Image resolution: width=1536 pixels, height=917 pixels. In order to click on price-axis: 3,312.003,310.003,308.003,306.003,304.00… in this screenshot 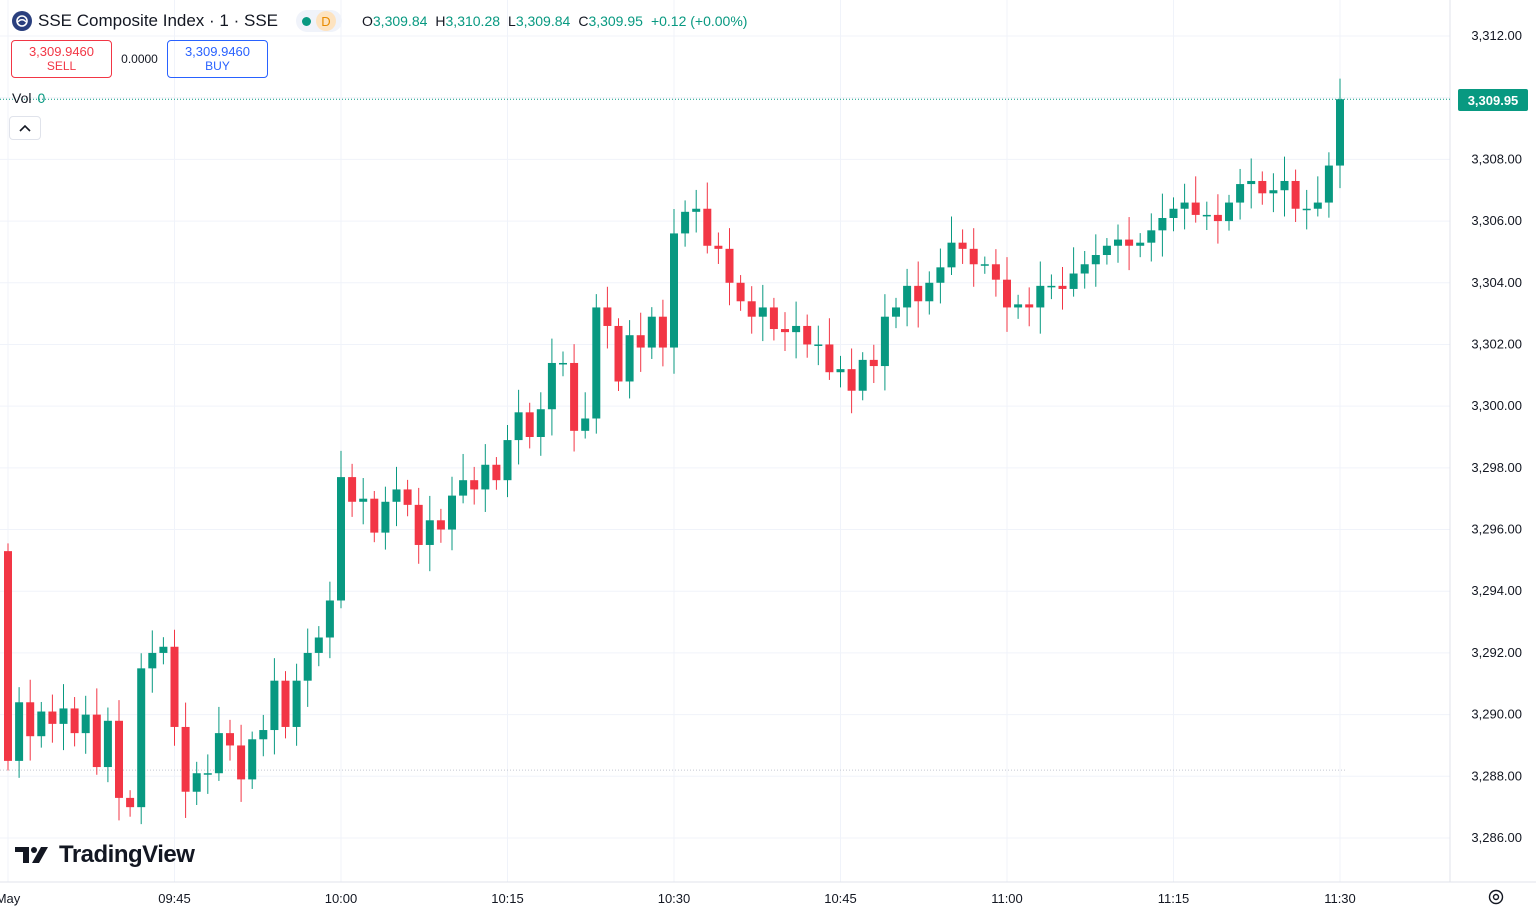, I will do `click(1496, 436)`.